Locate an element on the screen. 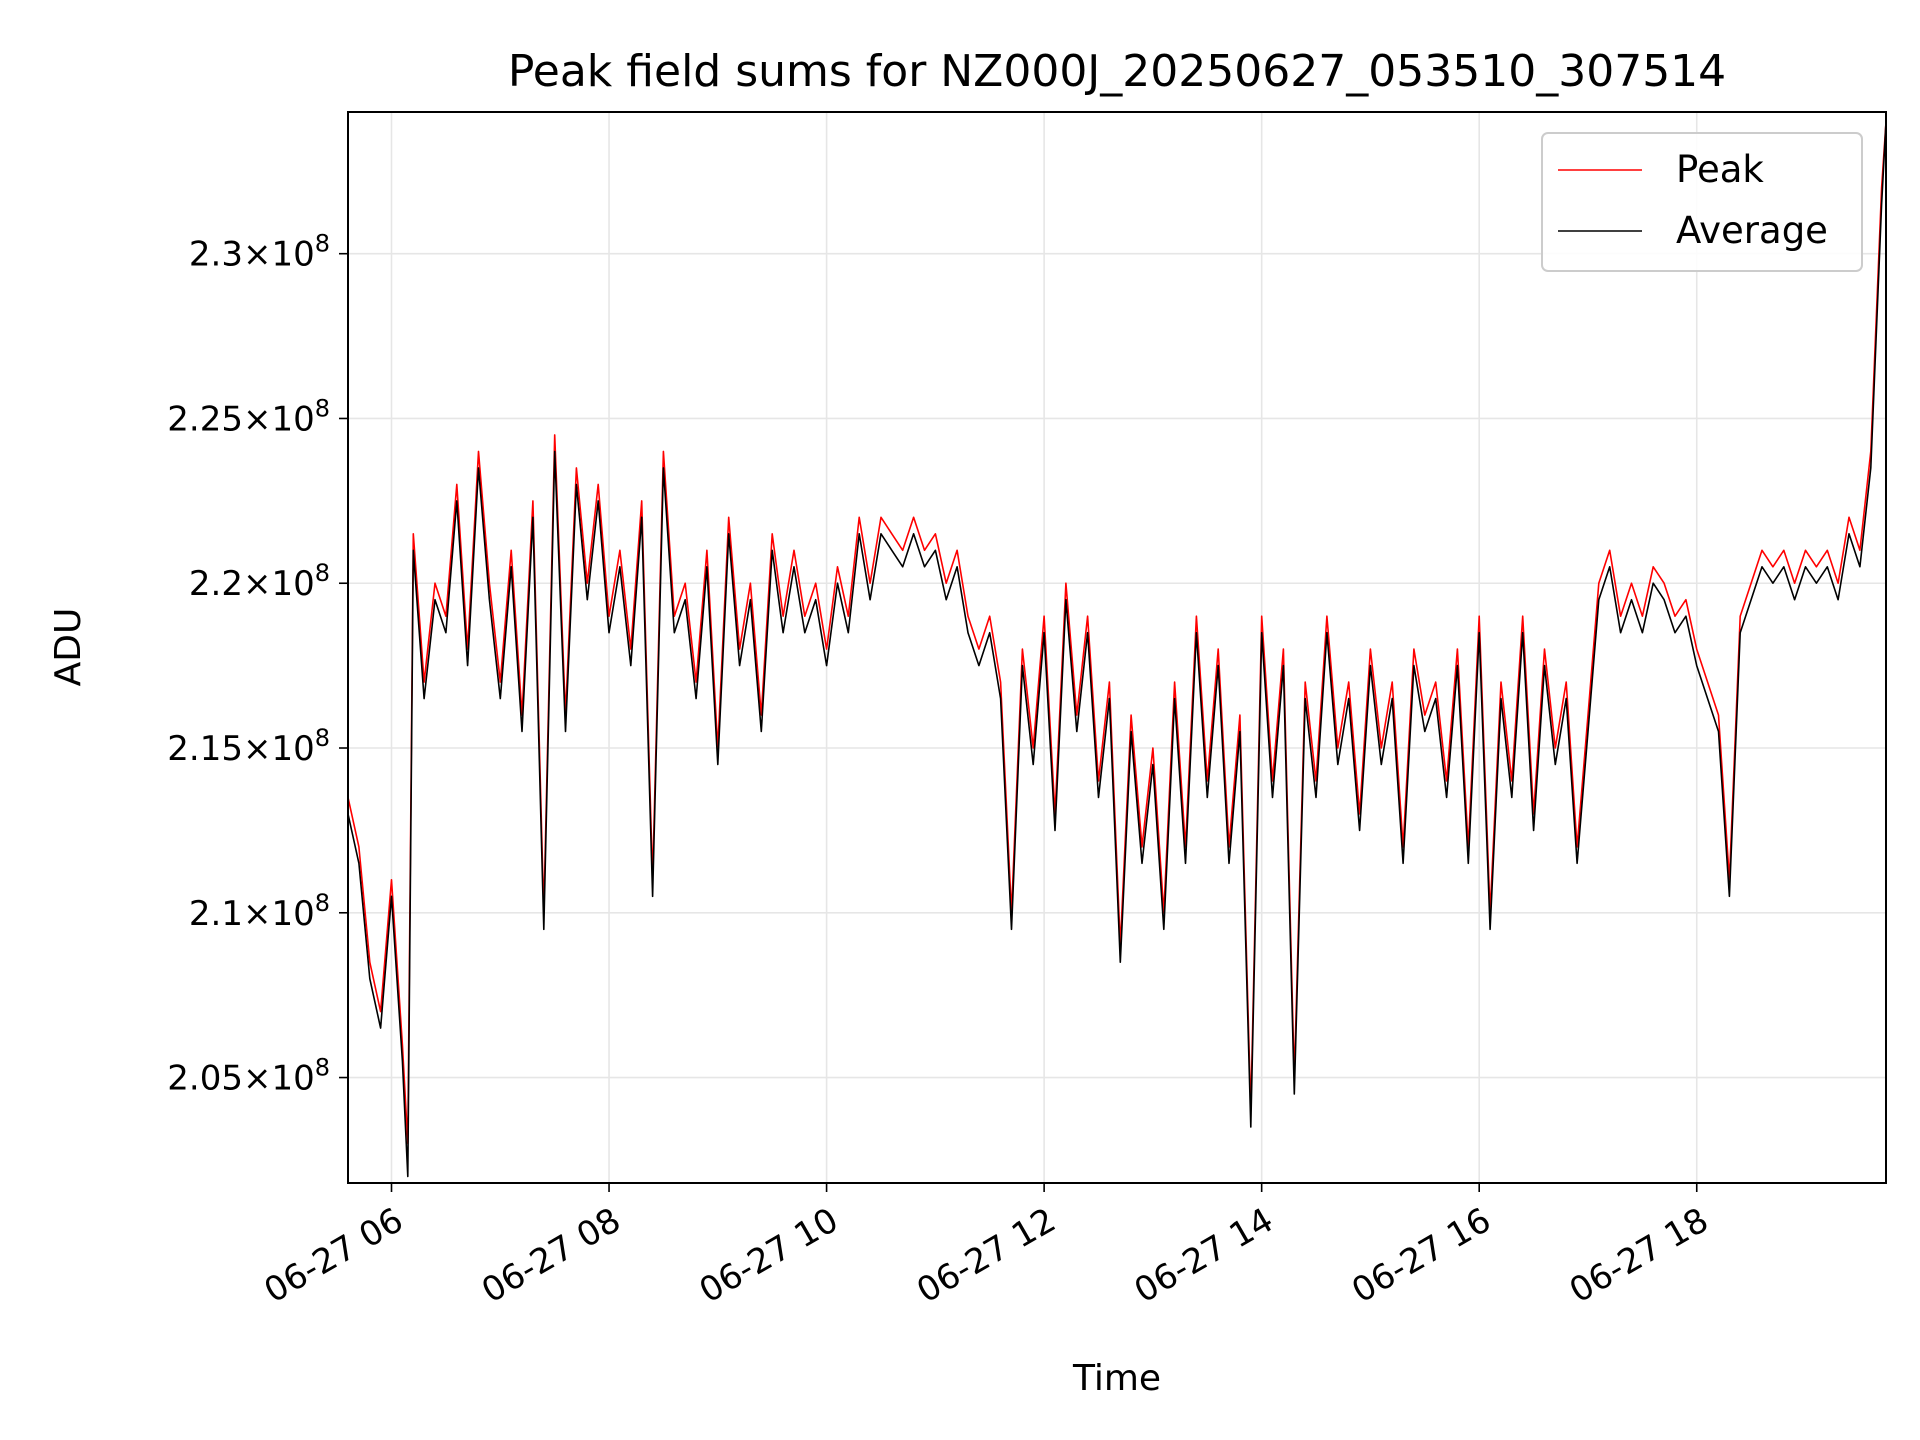 The height and width of the screenshot is (1440, 1920). legend-label-peak: Peak is located at coordinates (1720, 169).